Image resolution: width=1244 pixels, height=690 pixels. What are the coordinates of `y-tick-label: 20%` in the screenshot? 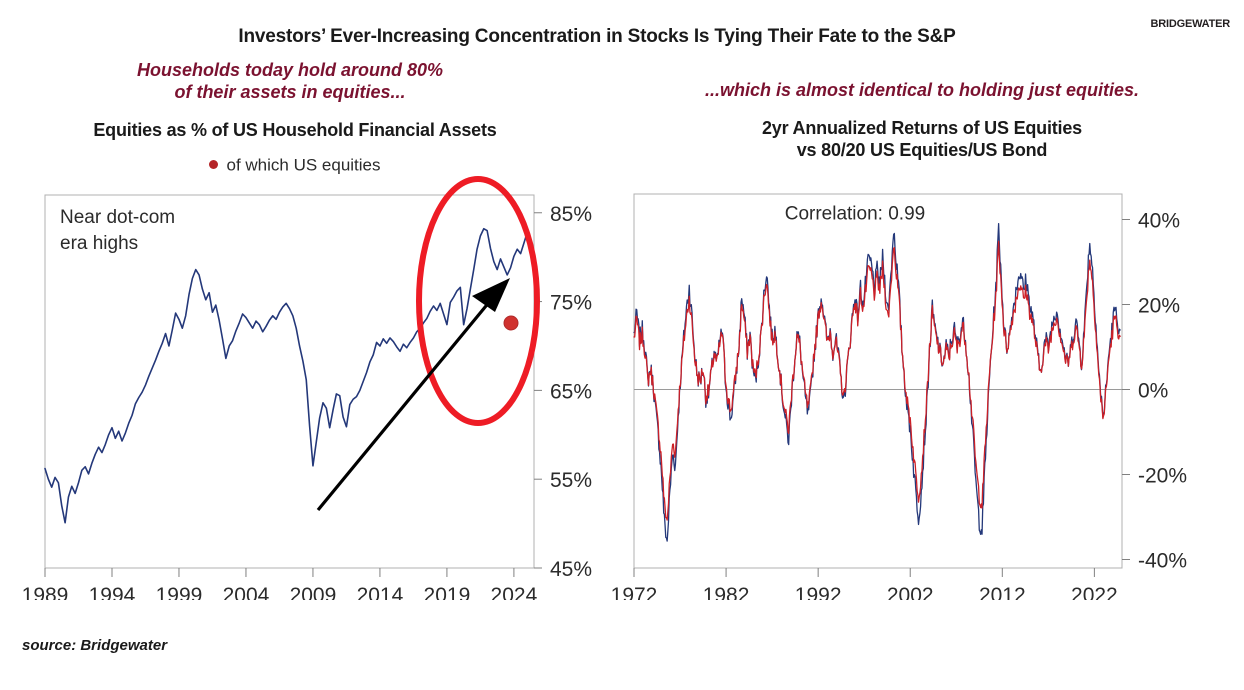 It's located at (1159, 306).